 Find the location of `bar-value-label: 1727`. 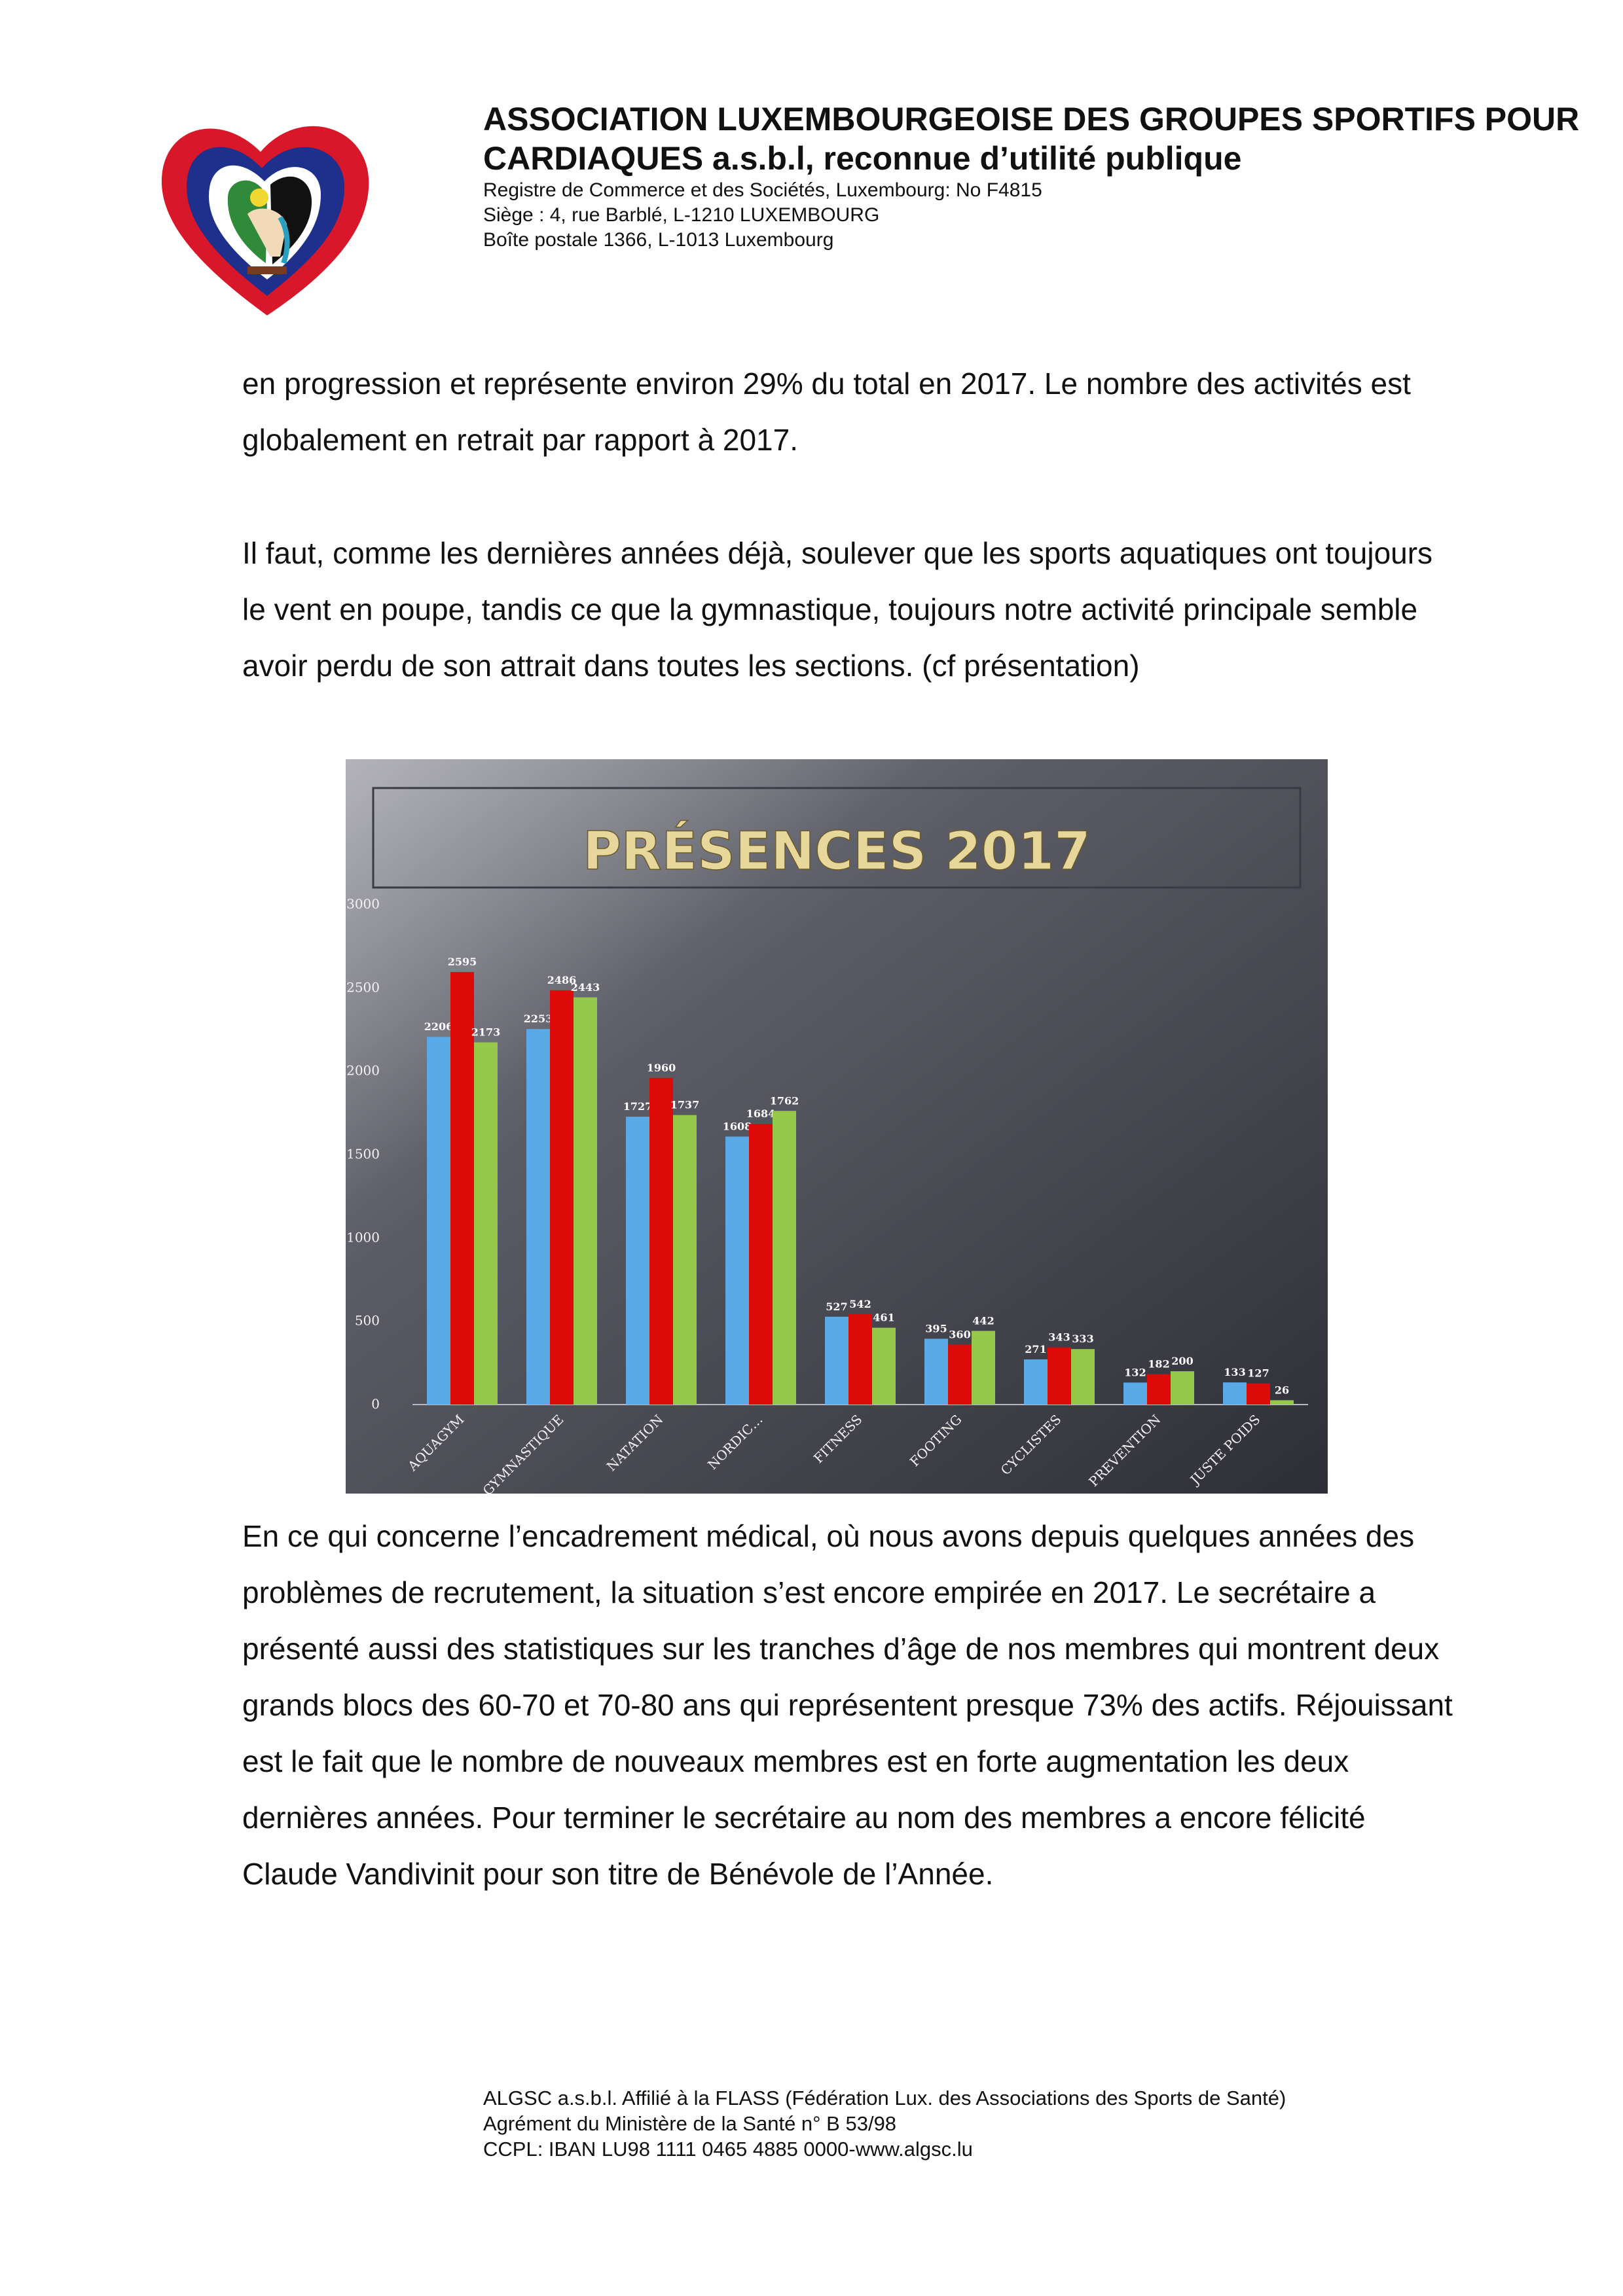

bar-value-label: 1727 is located at coordinates (638, 1106).